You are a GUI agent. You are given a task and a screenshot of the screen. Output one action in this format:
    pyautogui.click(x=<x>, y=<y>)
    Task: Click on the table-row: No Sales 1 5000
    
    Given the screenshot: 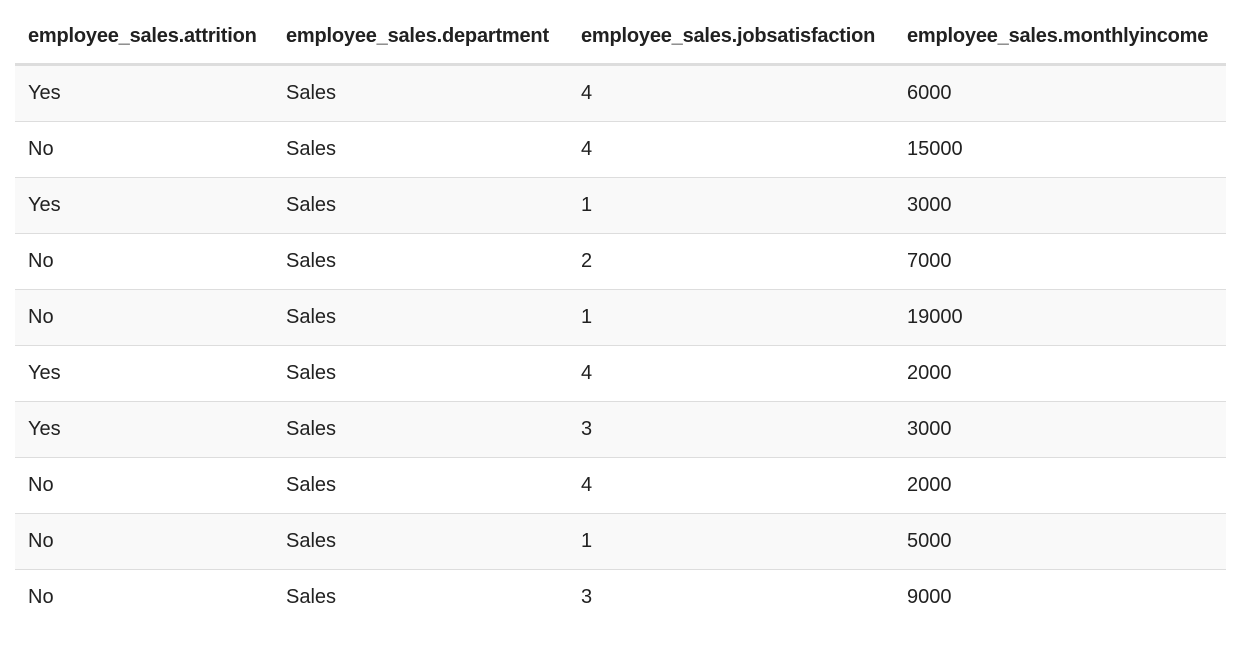 What is the action you would take?
    pyautogui.click(x=620, y=541)
    